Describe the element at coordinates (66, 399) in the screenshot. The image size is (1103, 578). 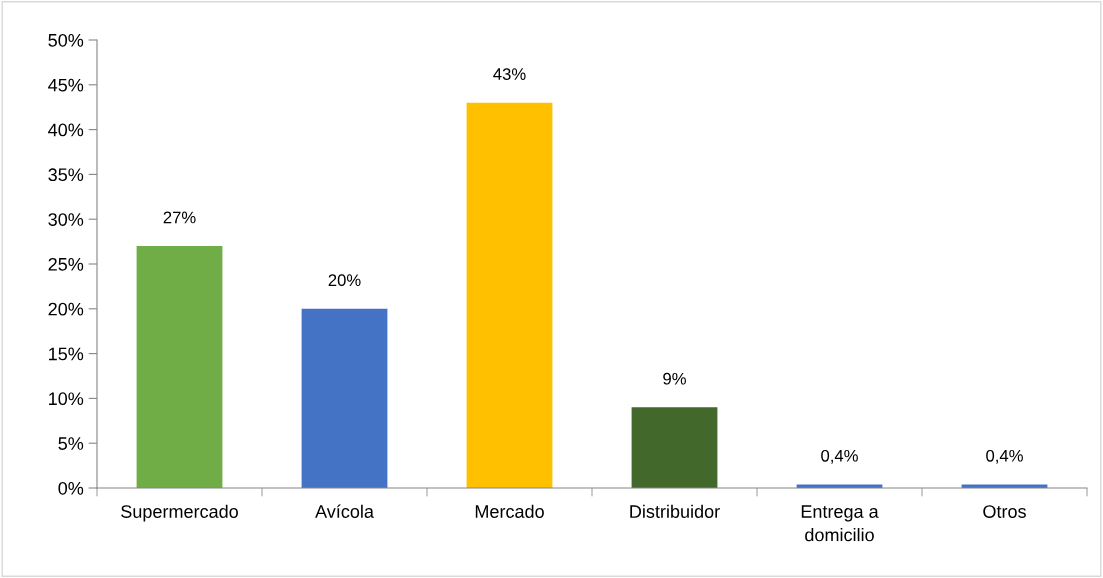
I see `y-tick-label: 10%` at that location.